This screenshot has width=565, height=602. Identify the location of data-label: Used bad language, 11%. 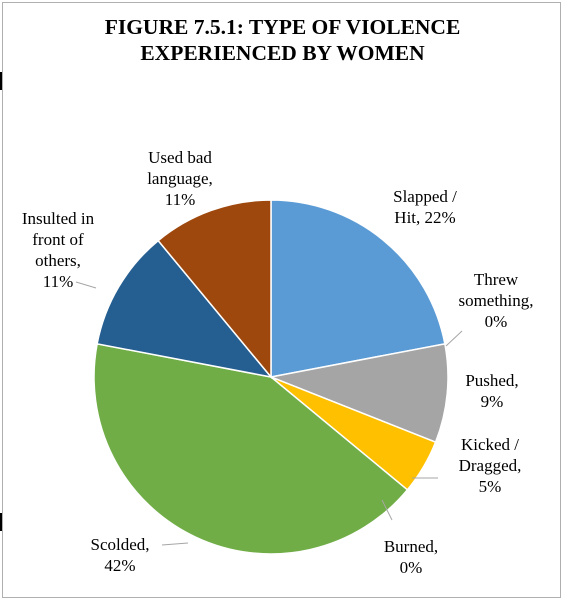
(180, 178).